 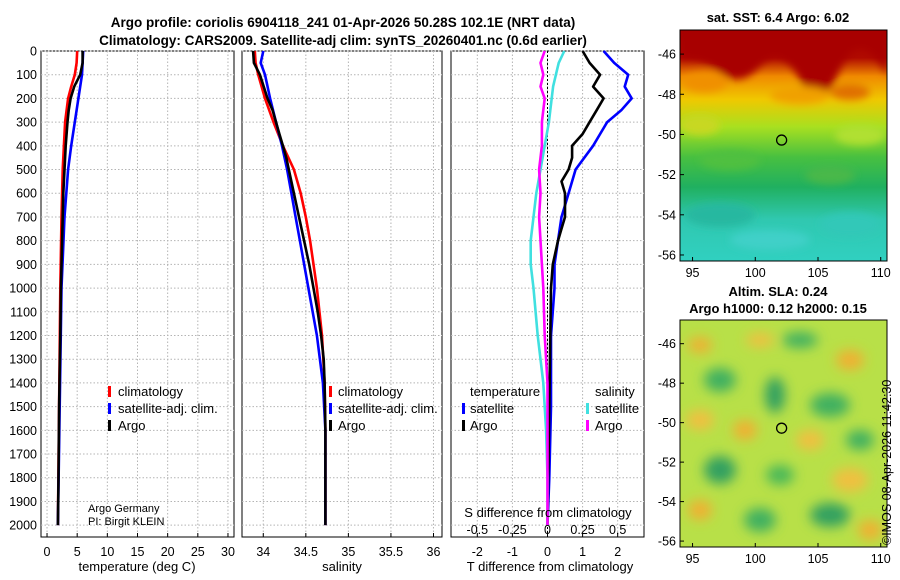 What do you see at coordinates (348, 552) in the screenshot?
I see `x-tick-label: 35` at bounding box center [348, 552].